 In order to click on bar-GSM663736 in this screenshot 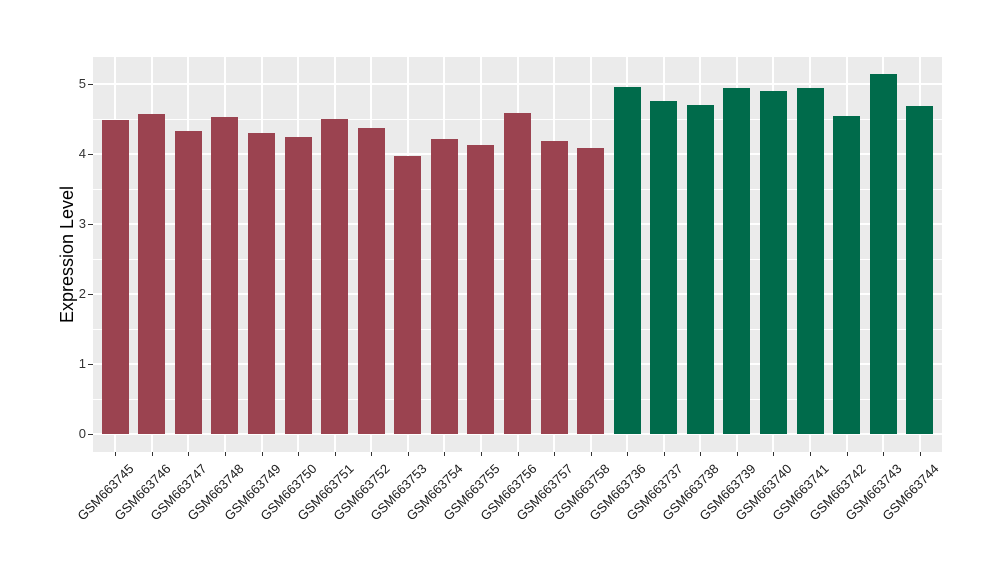, I will do `click(627, 260)`.